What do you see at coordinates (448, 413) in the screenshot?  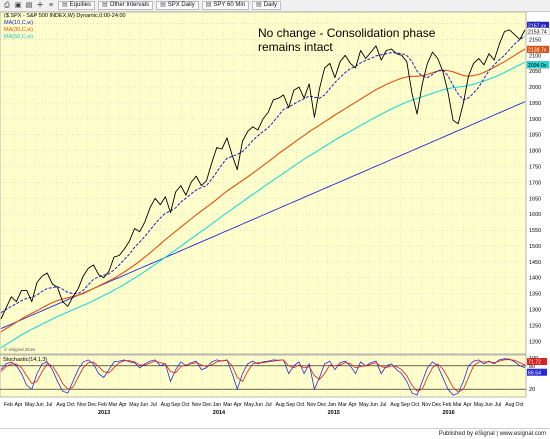 I see `x-year-label: 2016` at bounding box center [448, 413].